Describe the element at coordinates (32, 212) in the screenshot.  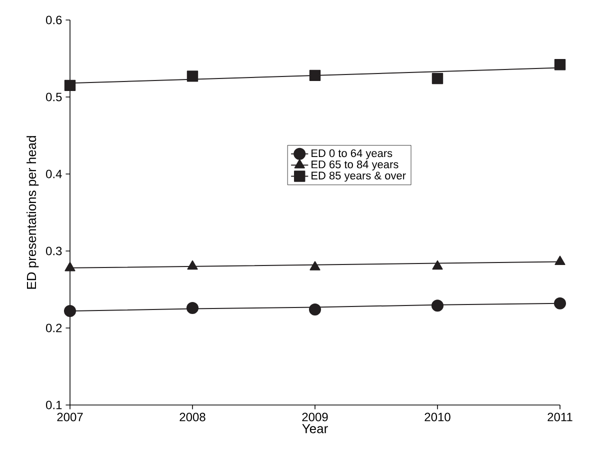
I see `y-axis-title: ED presentations per head` at that location.